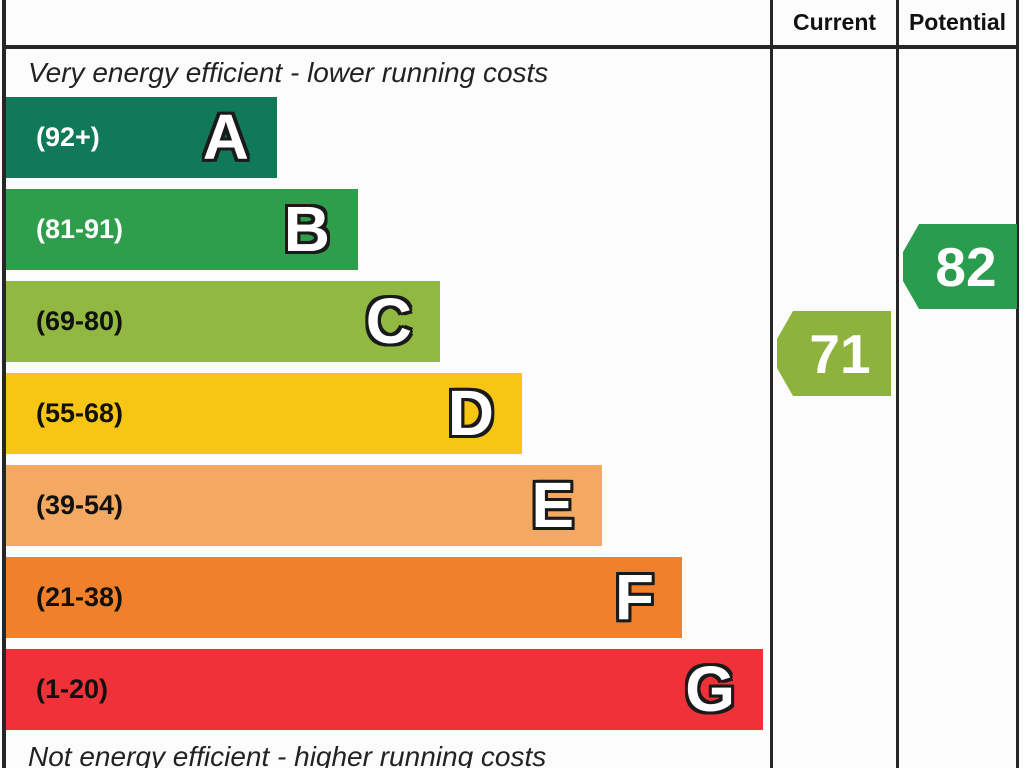  Describe the element at coordinates (306, 229) in the screenshot. I see `band-letter: B` at that location.